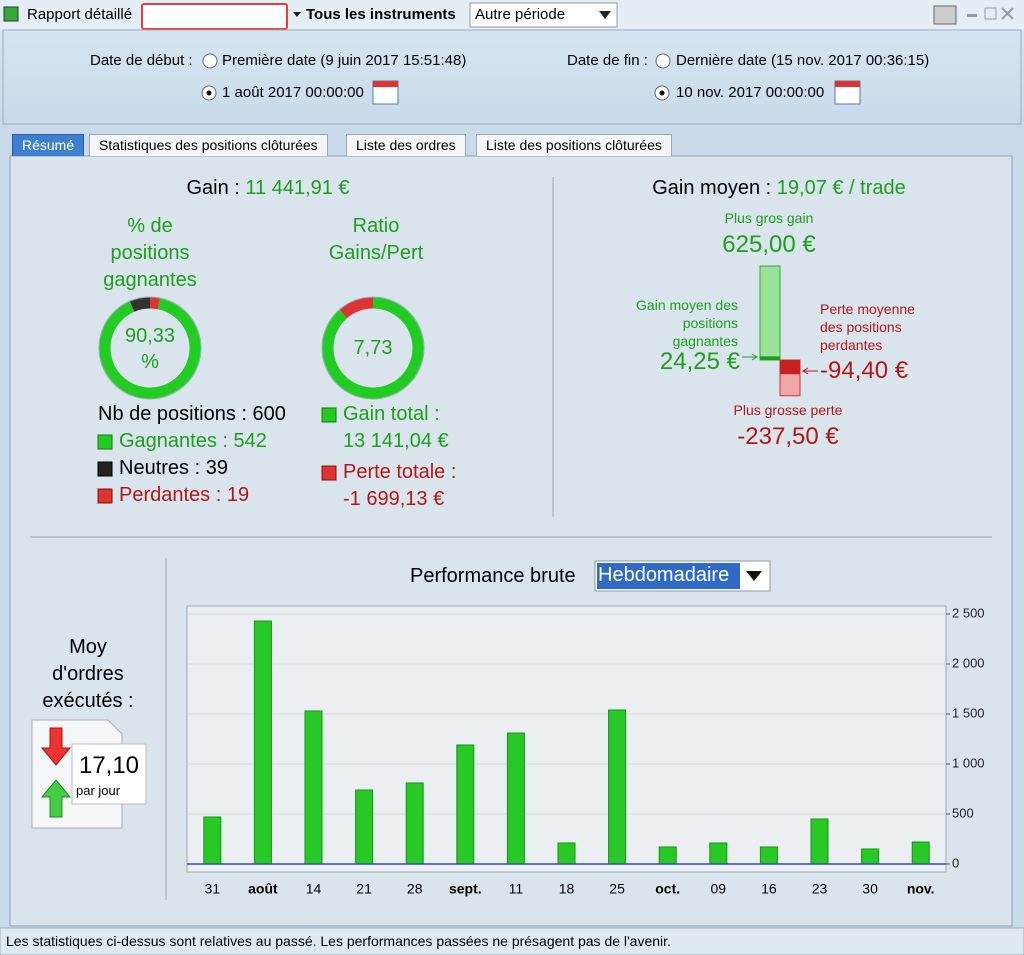 Image resolution: width=1024 pixels, height=955 pixels. I want to click on x-tick-label: 09, so click(719, 889).